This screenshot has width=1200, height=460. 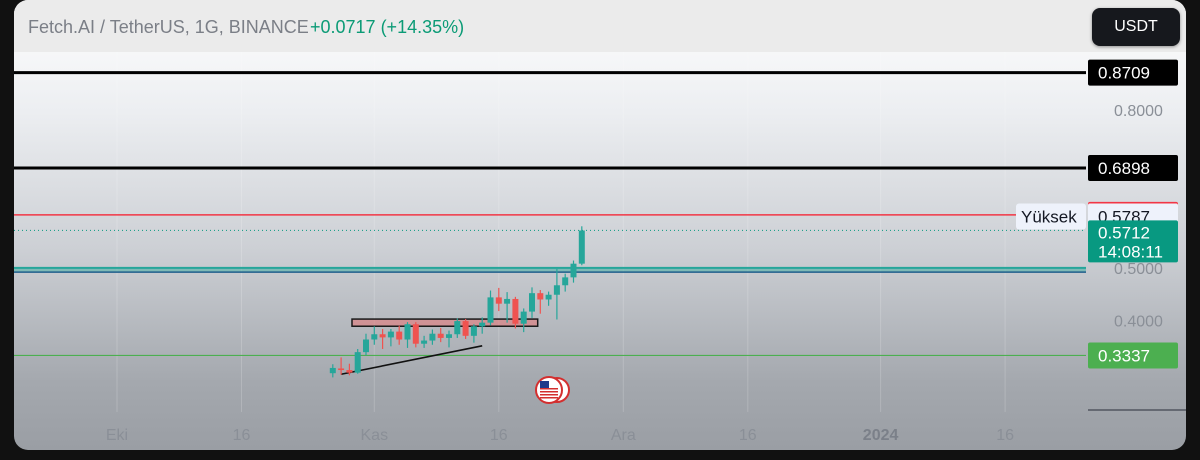 I want to click on black-level-top-label-bg, so click(x=1133, y=72).